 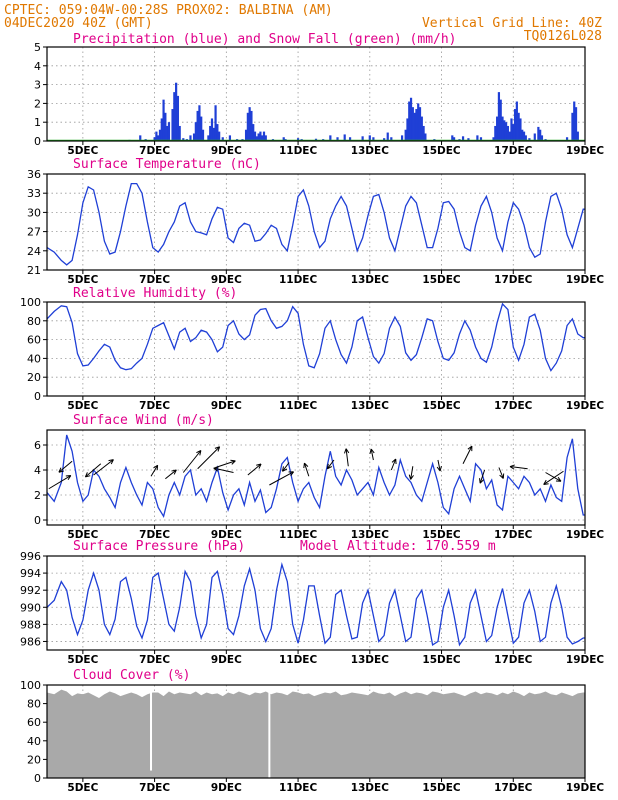 What do you see at coordinates (30, 556) in the screenshot?
I see `y-tick-label: 996` at bounding box center [30, 556].